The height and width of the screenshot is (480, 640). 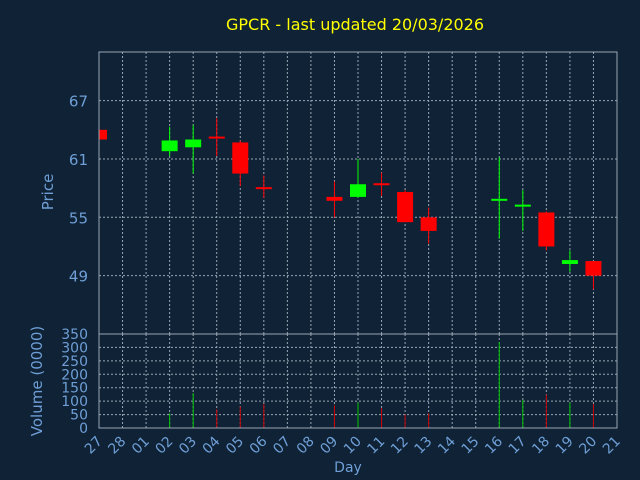 What do you see at coordinates (612, 446) in the screenshot?
I see `x-tick-label: 21` at bounding box center [612, 446].